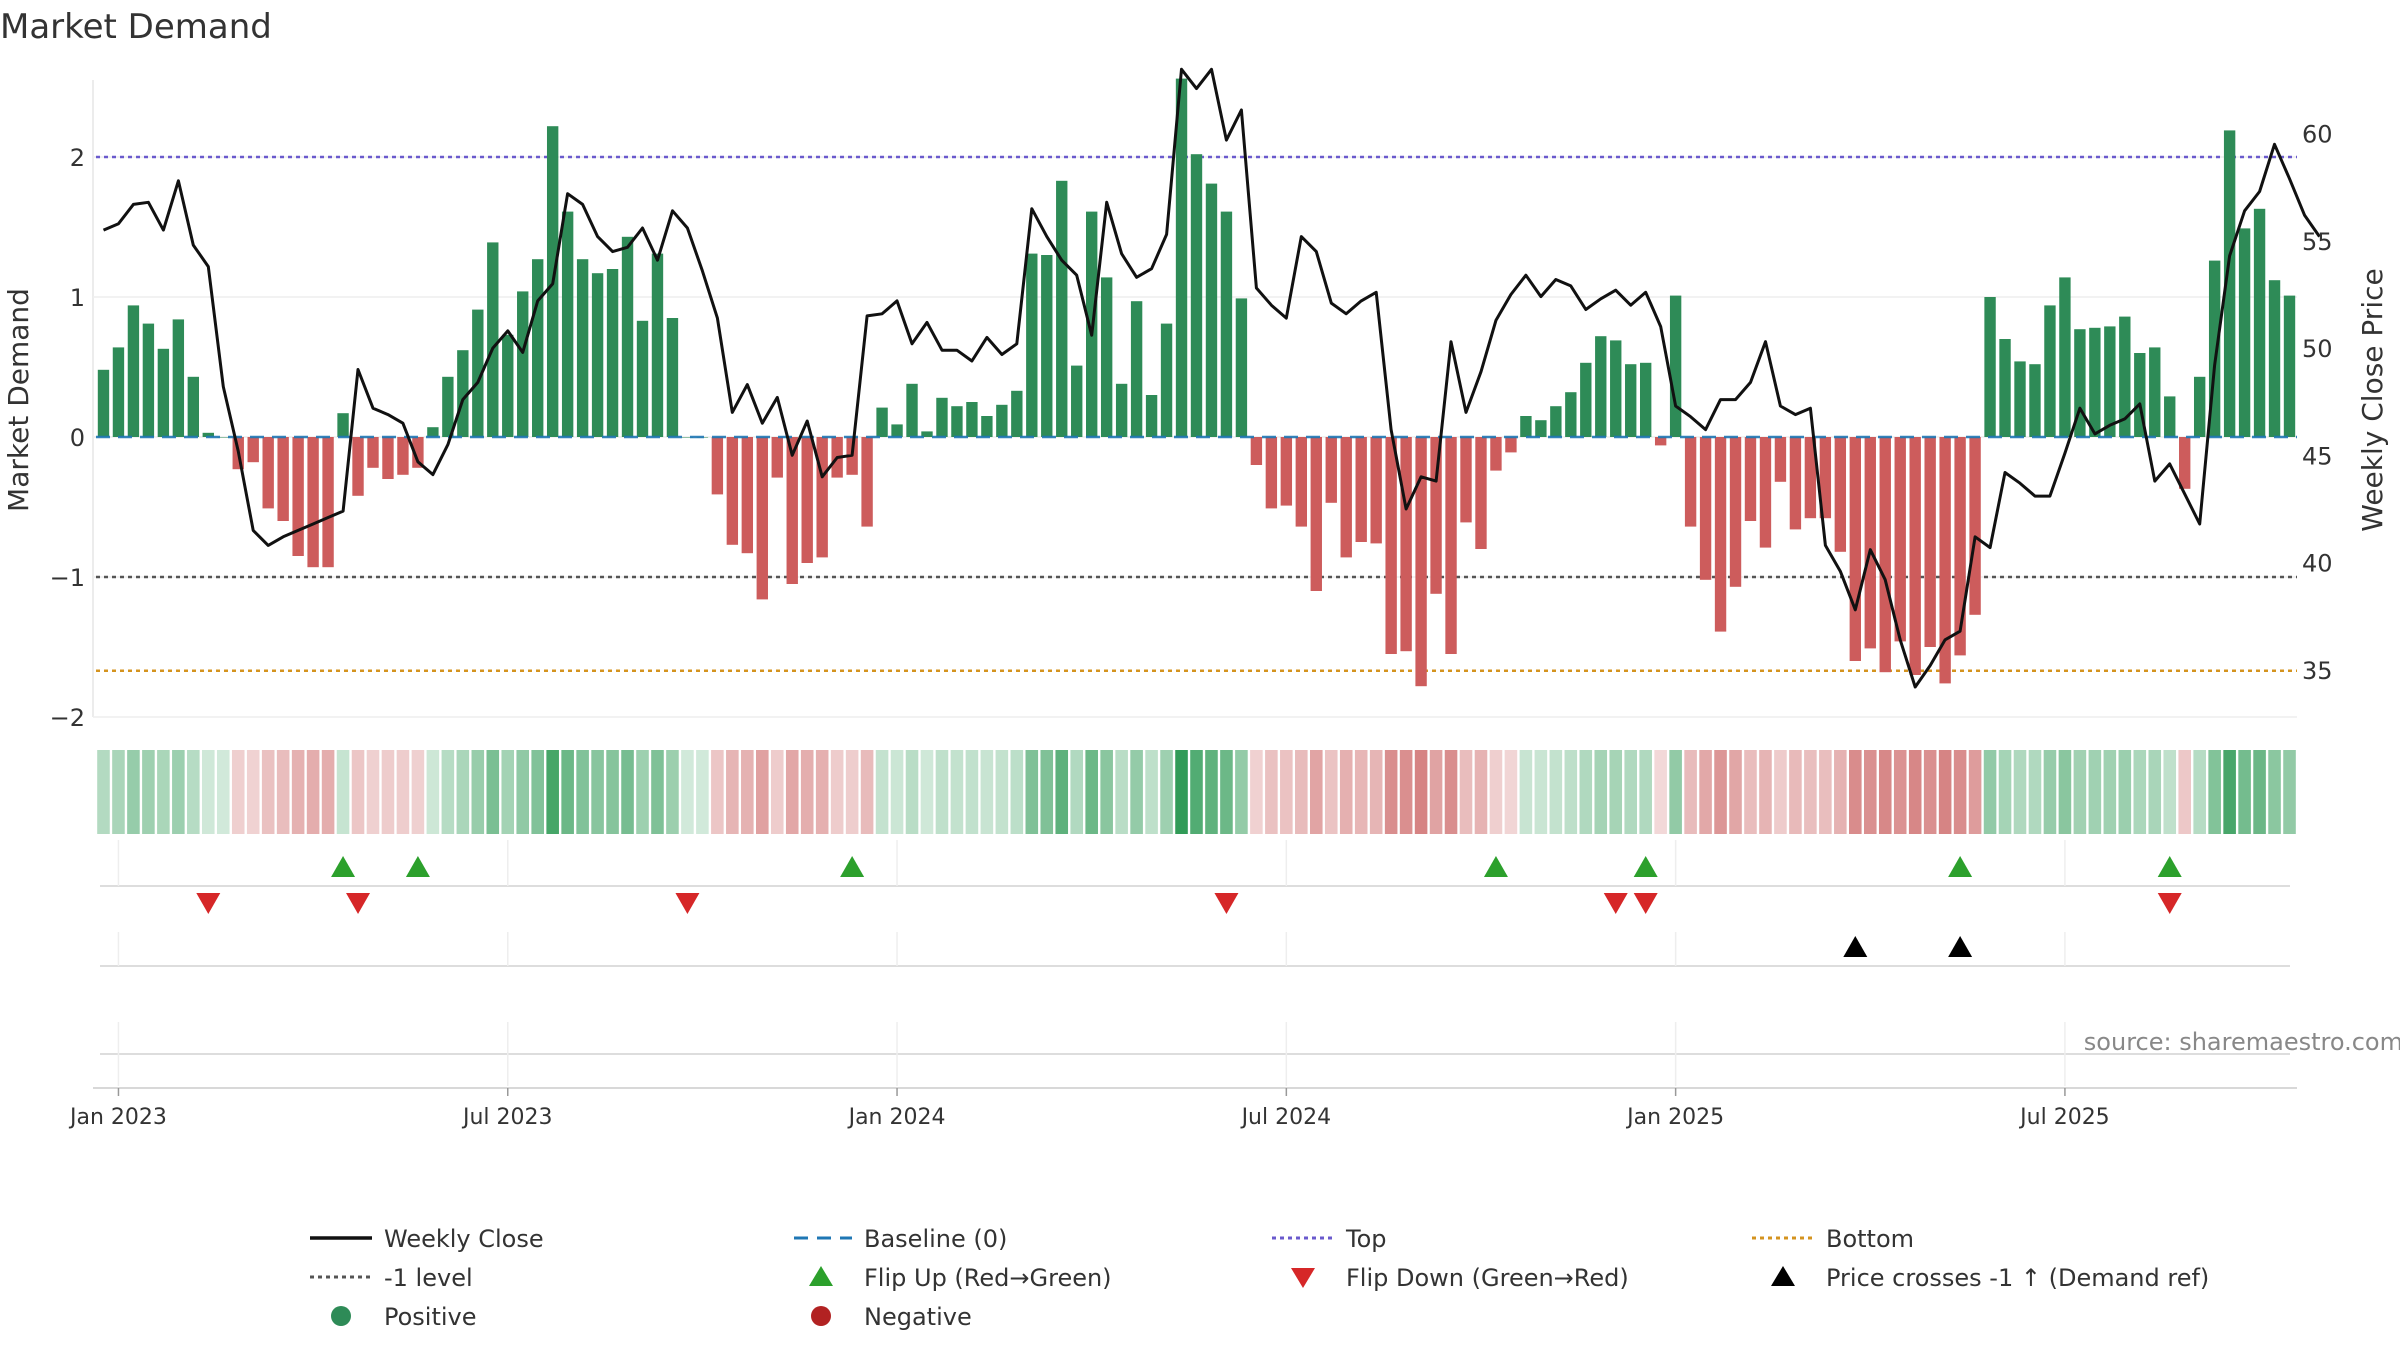 This screenshot has width=2400, height=1355. Describe the element at coordinates (2317, 456) in the screenshot. I see `right-tick-label: 45` at that location.